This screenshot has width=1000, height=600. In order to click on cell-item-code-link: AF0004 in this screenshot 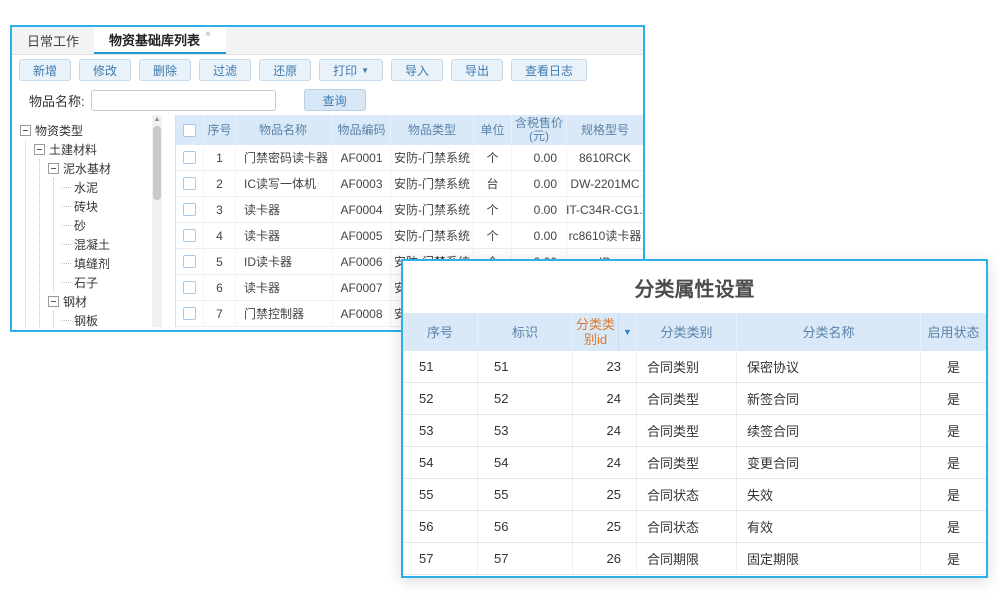, I will do `click(362, 209)`.